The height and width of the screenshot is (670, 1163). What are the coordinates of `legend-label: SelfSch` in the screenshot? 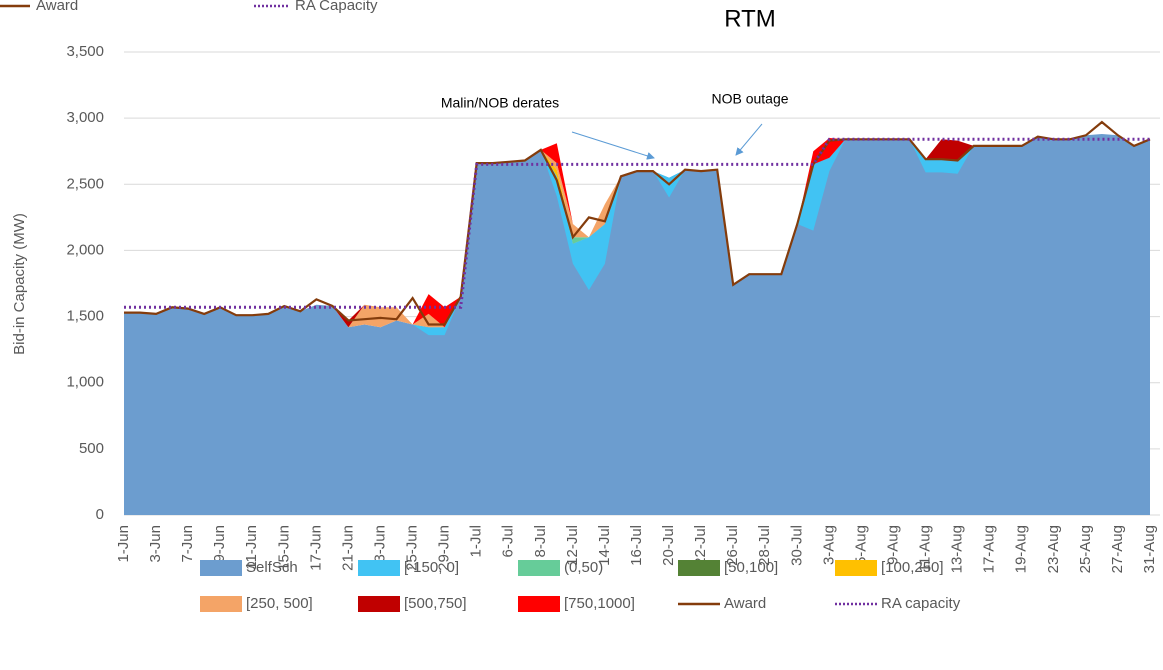 It's located at (272, 567).